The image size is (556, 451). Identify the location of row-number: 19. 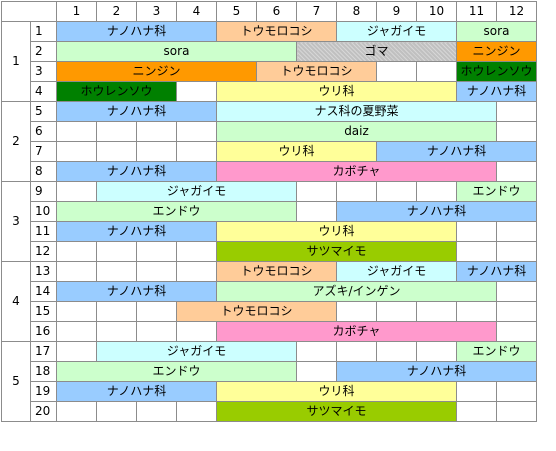
(43, 391).